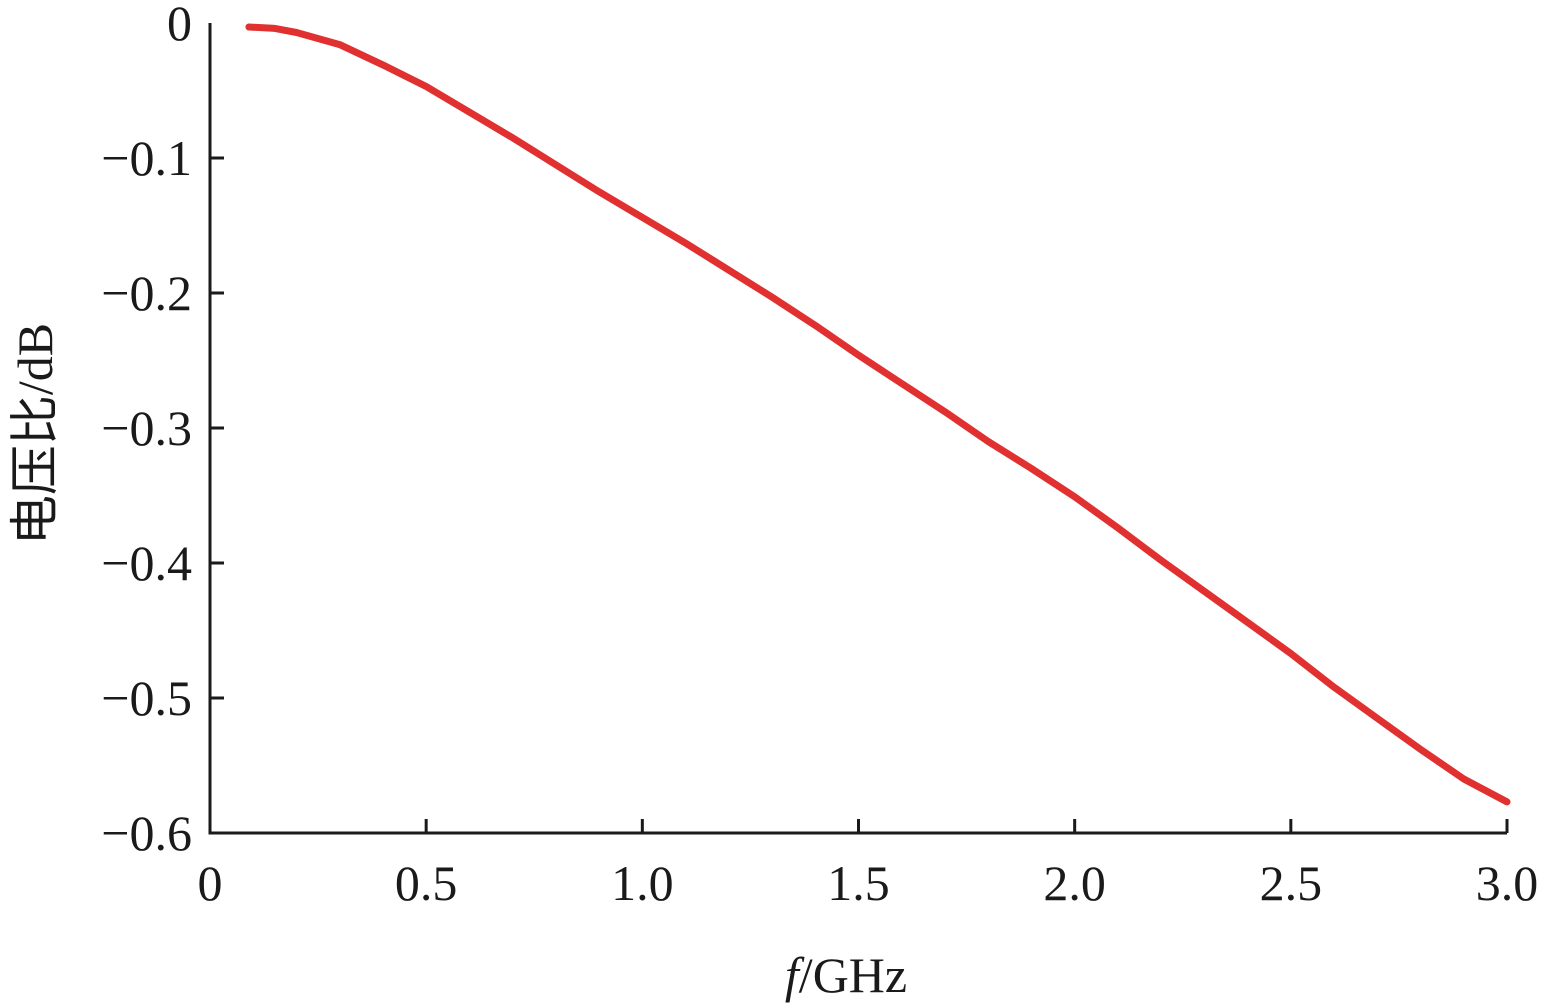 The image size is (1549, 1006). What do you see at coordinates (642, 883) in the screenshot?
I see `x-tick-label: 1.0` at bounding box center [642, 883].